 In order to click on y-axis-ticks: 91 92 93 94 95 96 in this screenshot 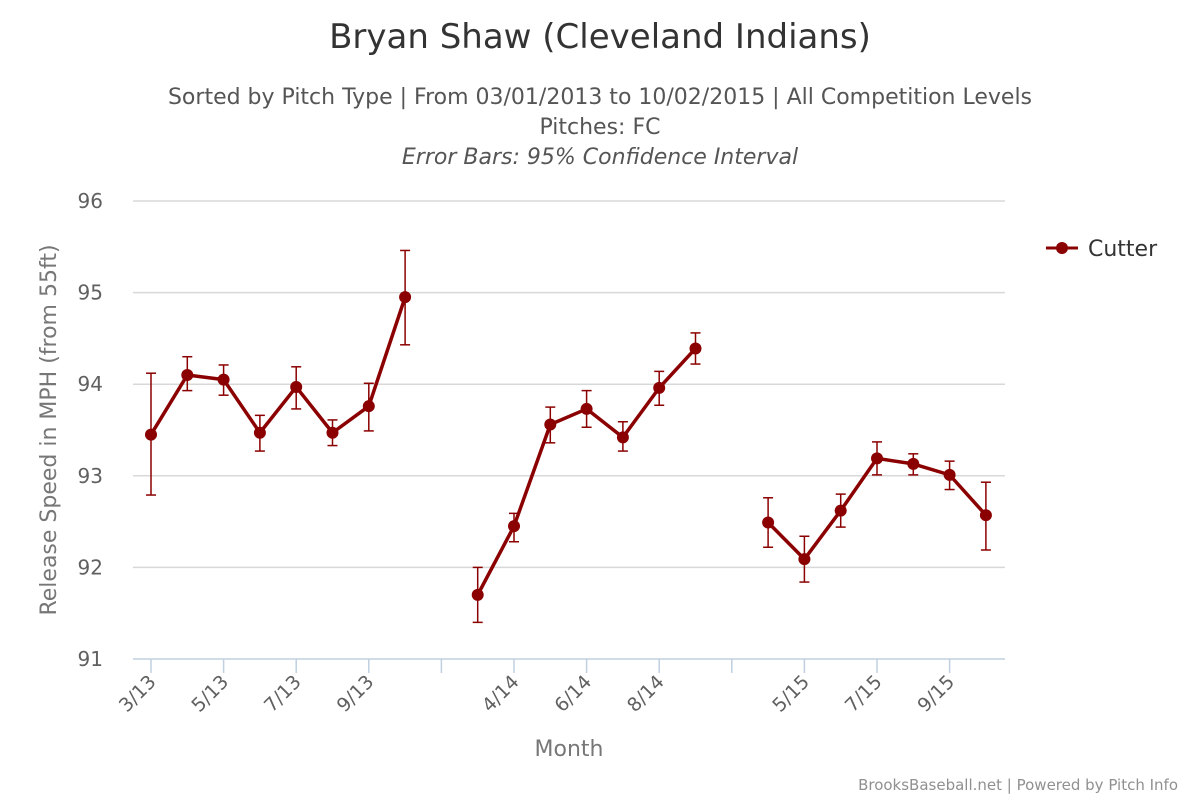, I will do `click(90, 430)`.